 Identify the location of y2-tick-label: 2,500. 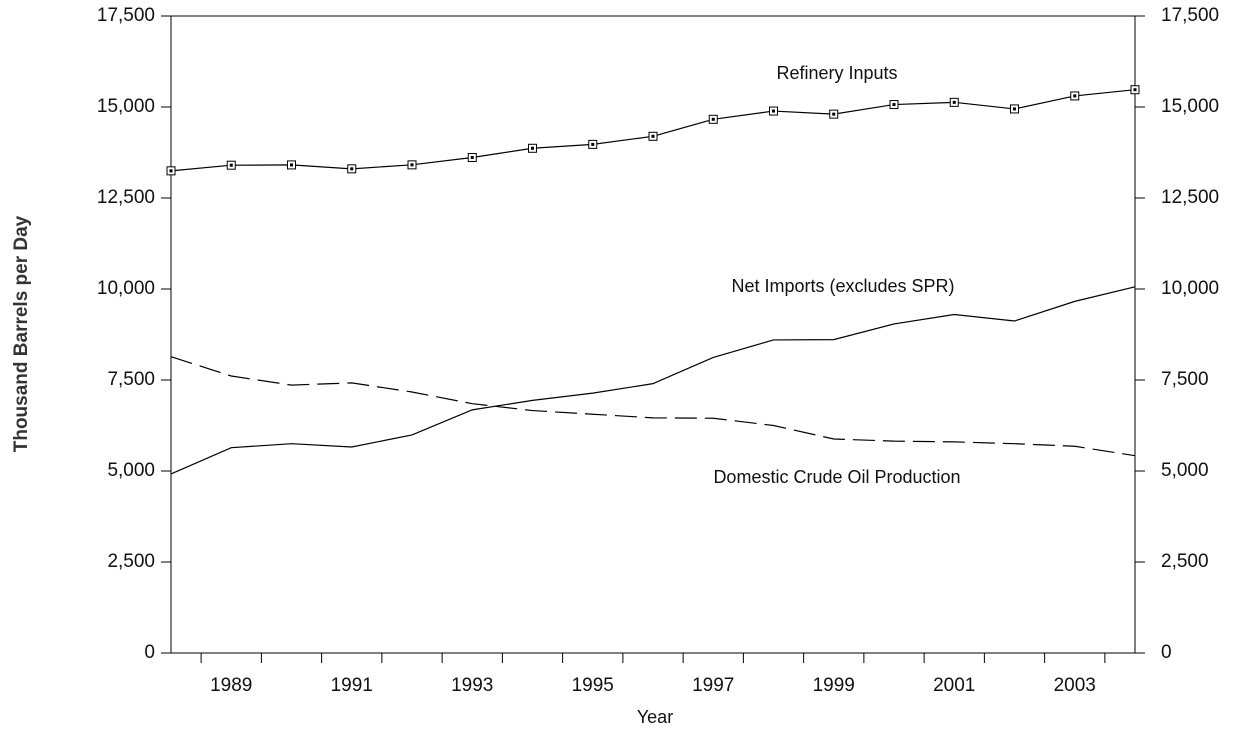
(1185, 561).